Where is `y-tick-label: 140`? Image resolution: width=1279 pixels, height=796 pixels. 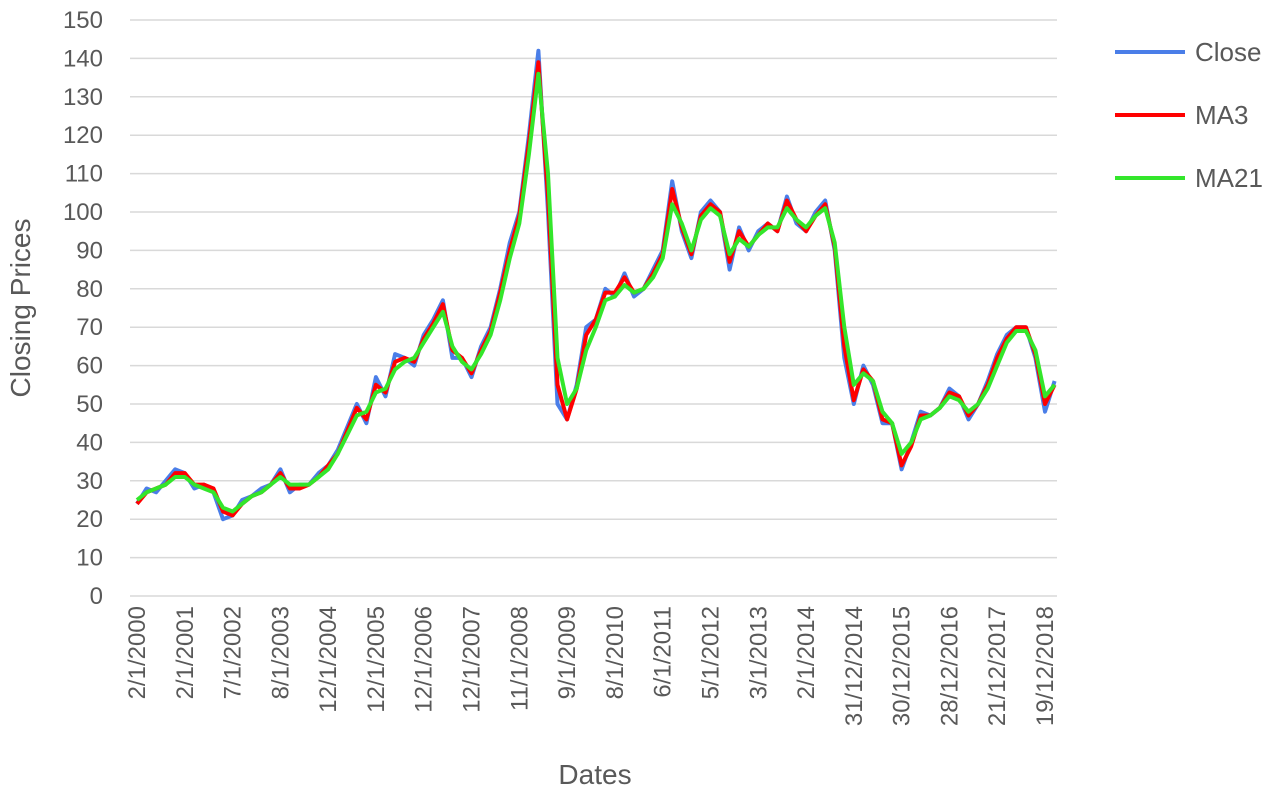
y-tick-label: 140 is located at coordinates (83, 58).